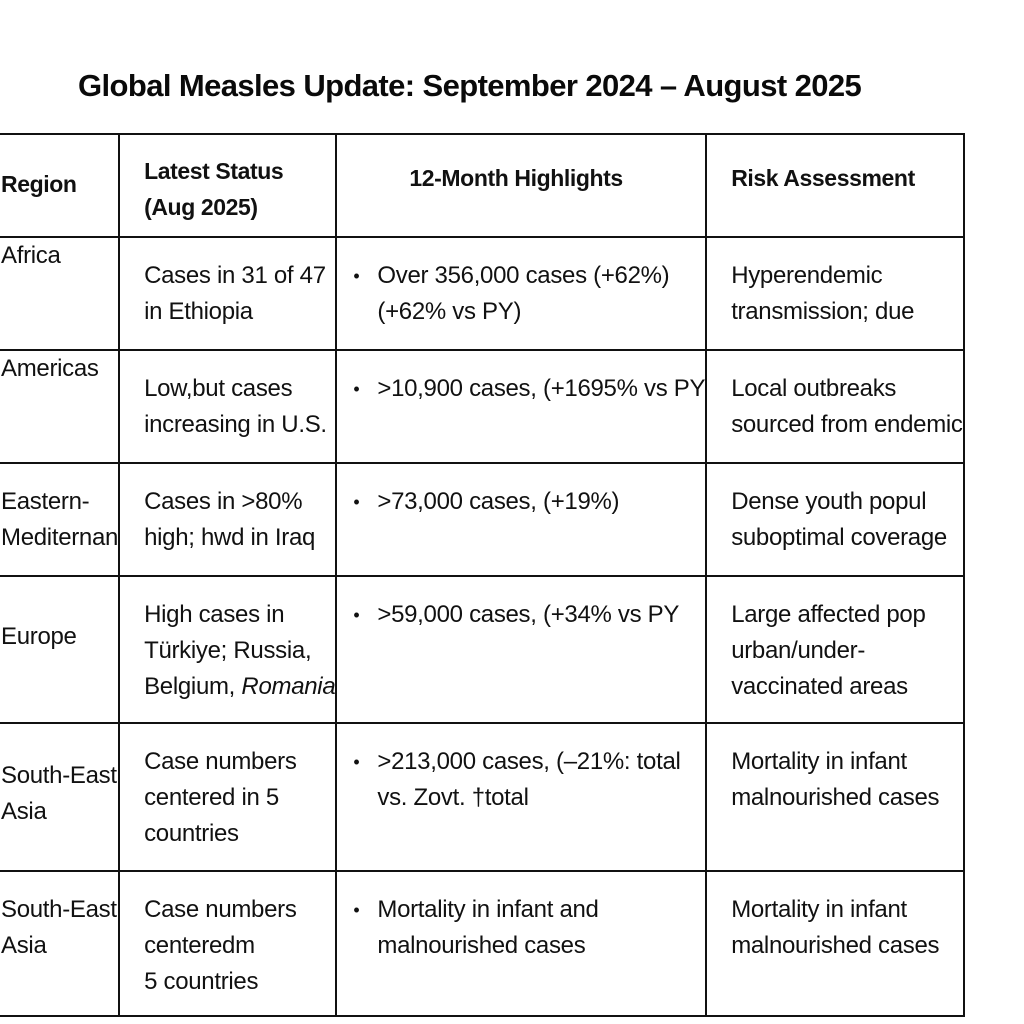  I want to click on highlight-line: >10,900 cases, (+1695% vs PY, so click(541, 388).